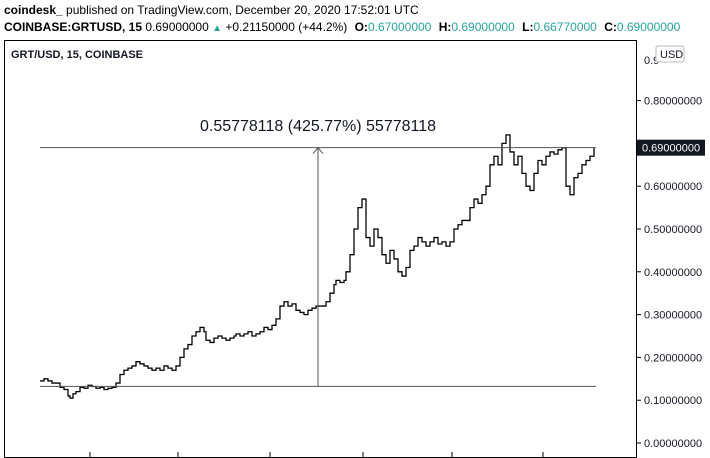  What do you see at coordinates (316, 455) in the screenshot?
I see `time-axis-ticks` at bounding box center [316, 455].